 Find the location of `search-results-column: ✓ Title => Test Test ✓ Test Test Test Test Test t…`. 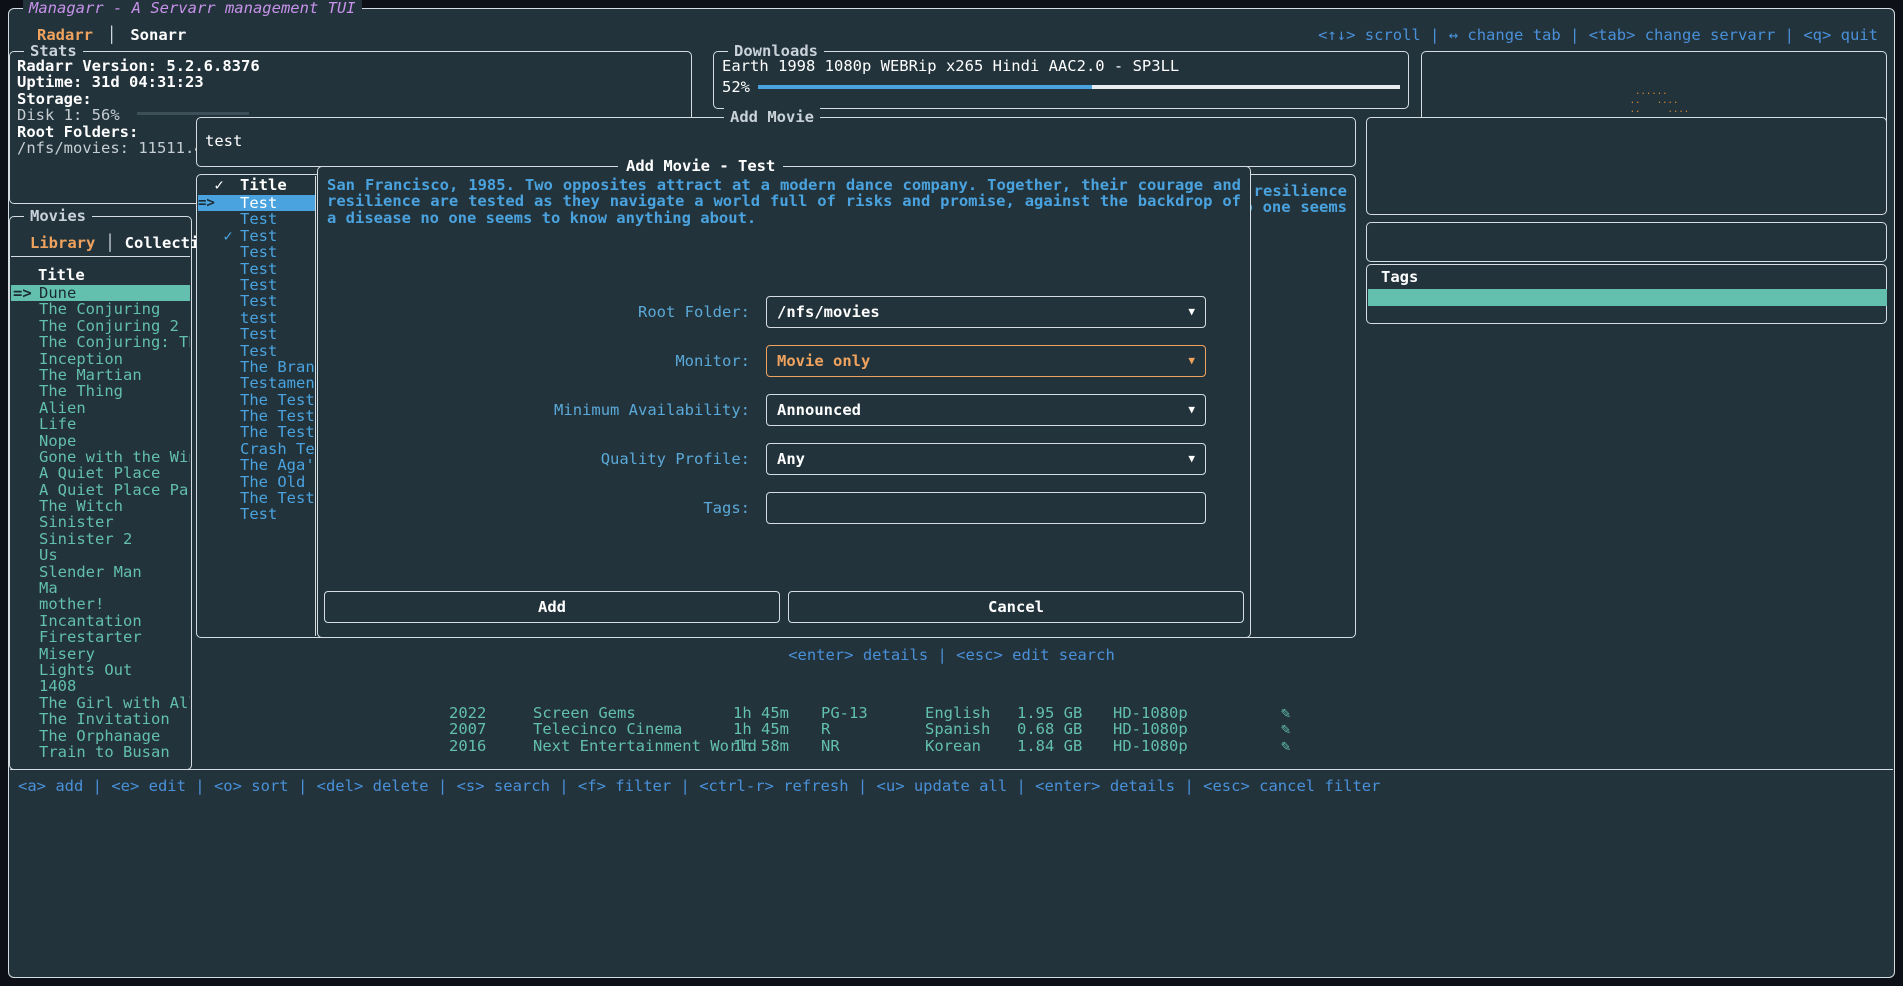

search-results-column: ✓ Title => Test Test ✓ Test Test Test Test Test t… is located at coordinates (257, 406).